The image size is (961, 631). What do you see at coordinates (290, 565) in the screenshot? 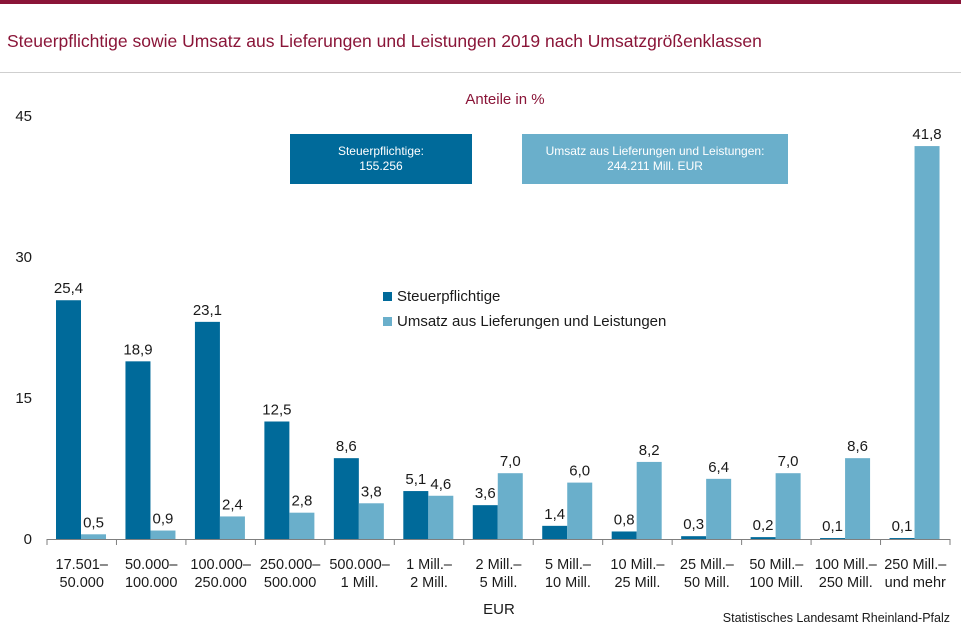
I see `x-tick-label: 250.000–` at bounding box center [290, 565].